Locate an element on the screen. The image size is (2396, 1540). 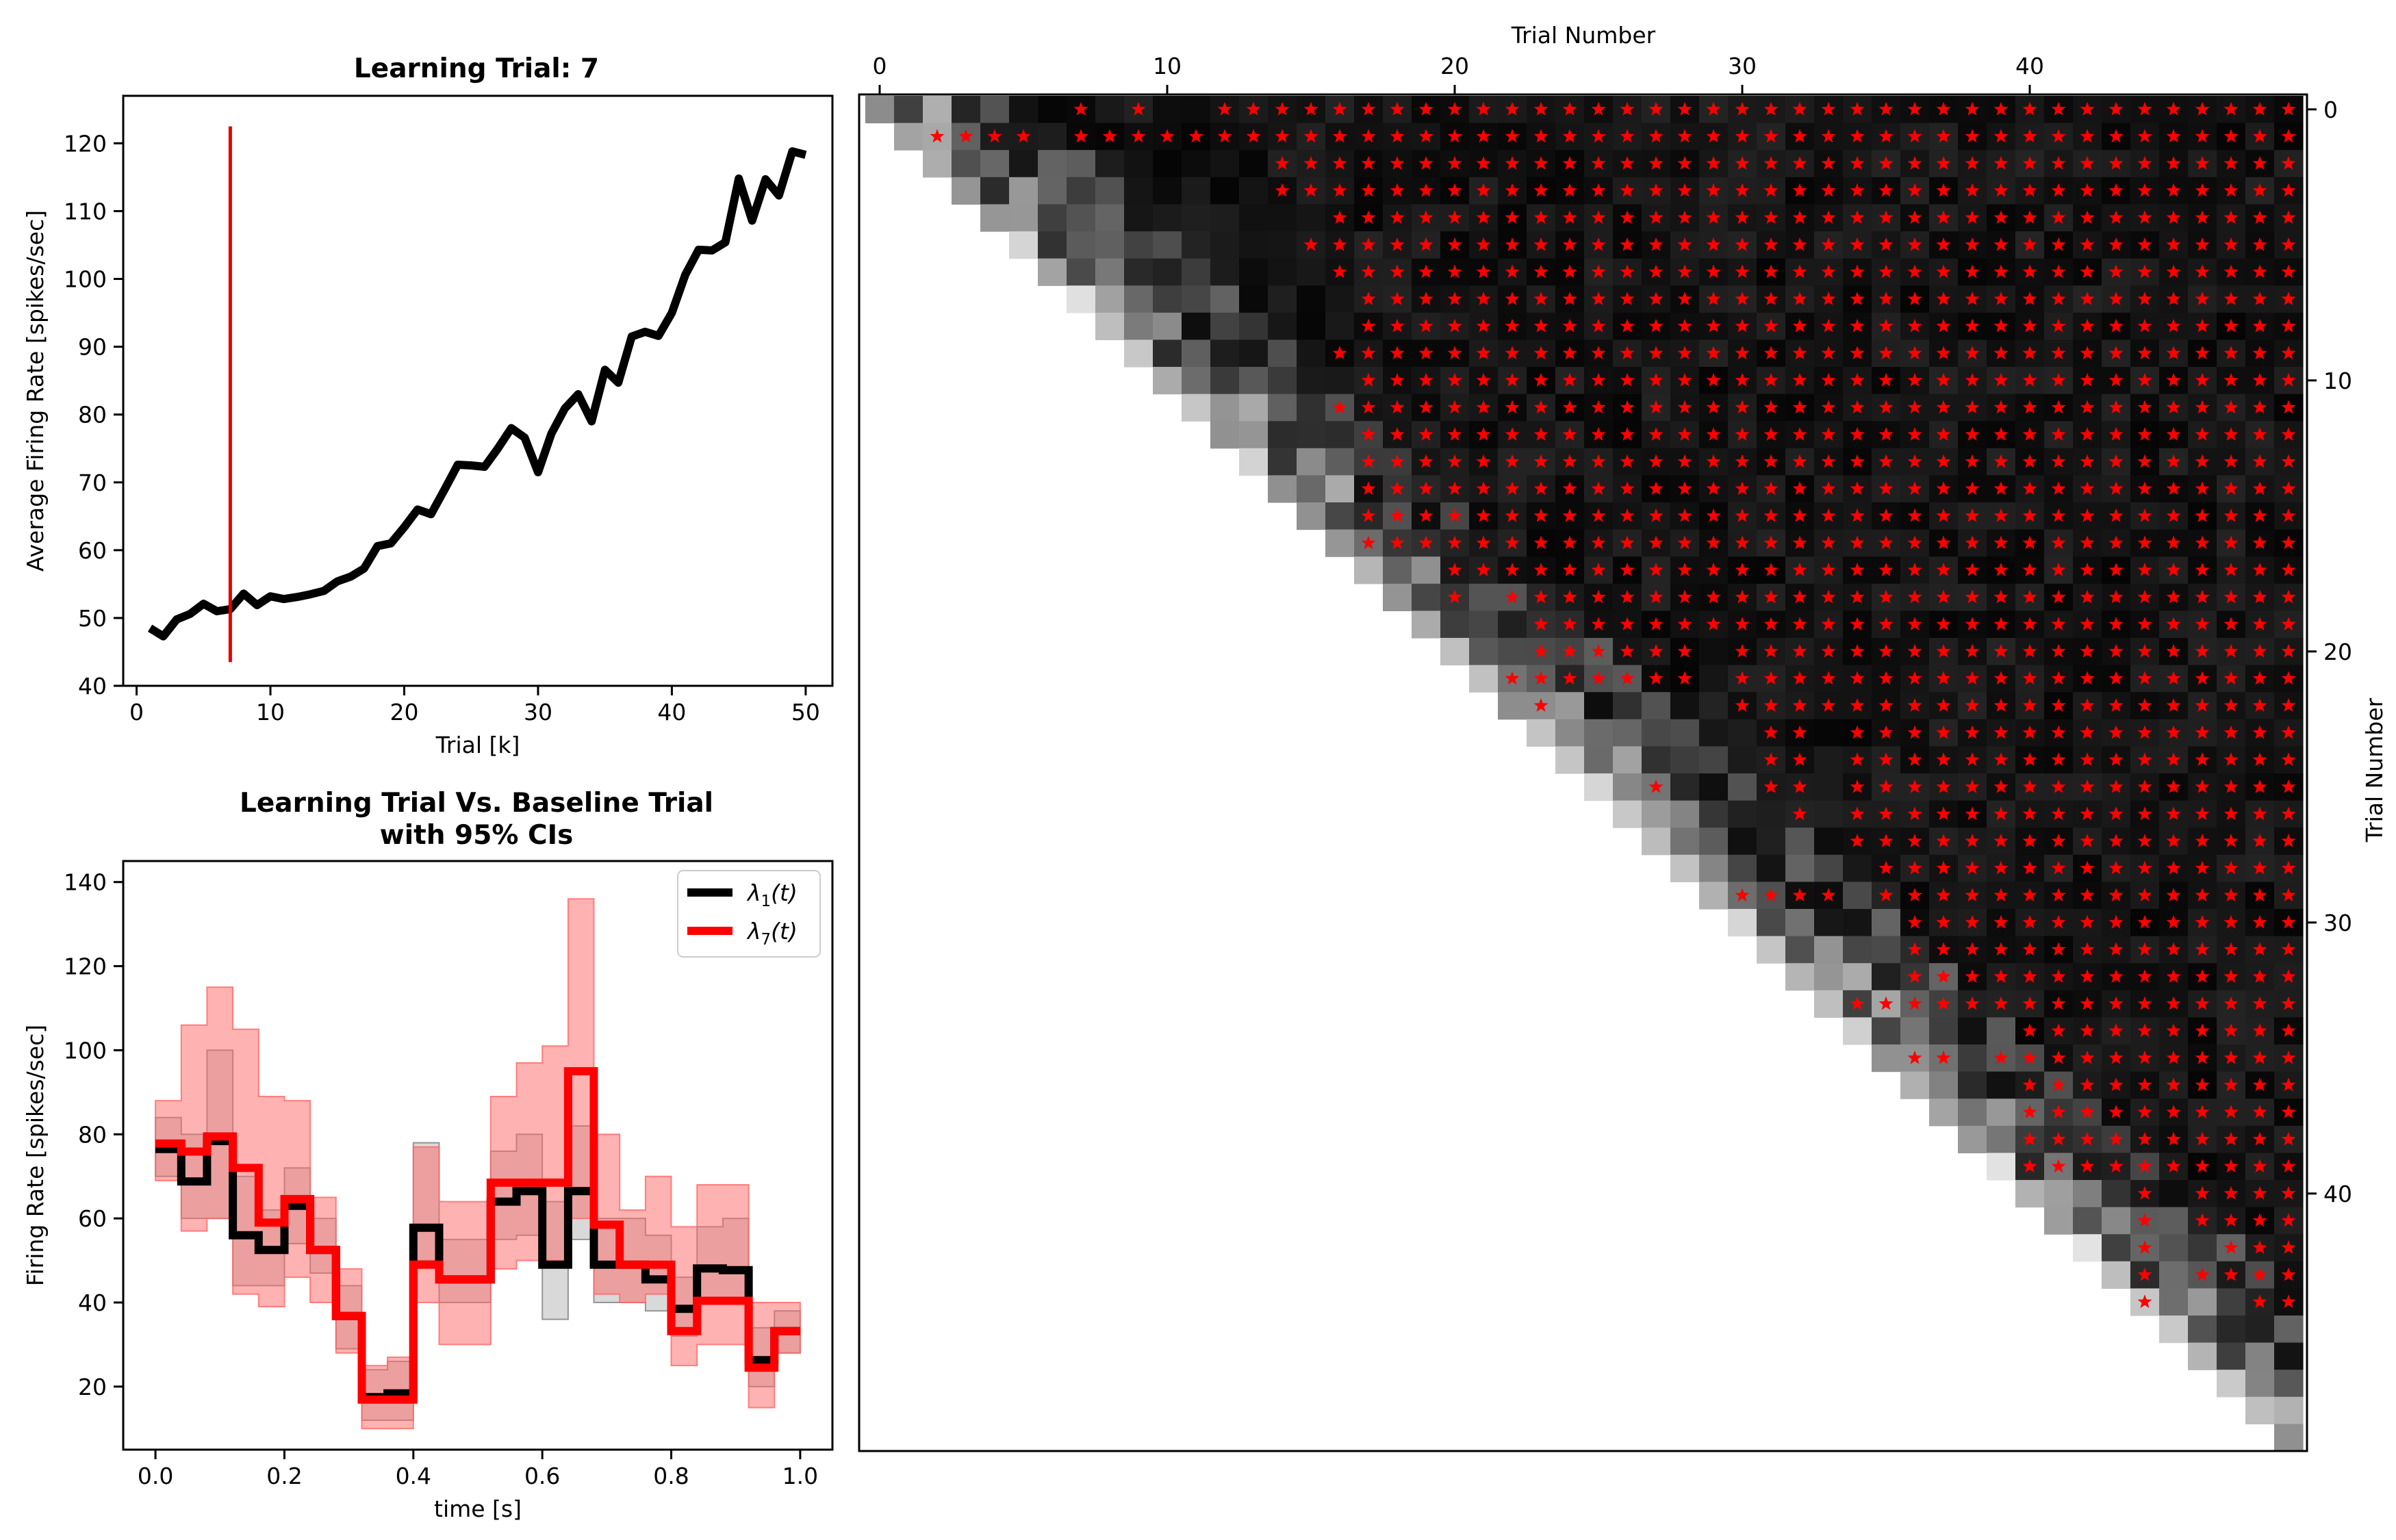
avg-rate-ylabel: Average Firing Rate [spikes/sec] is located at coordinates (35, 391).